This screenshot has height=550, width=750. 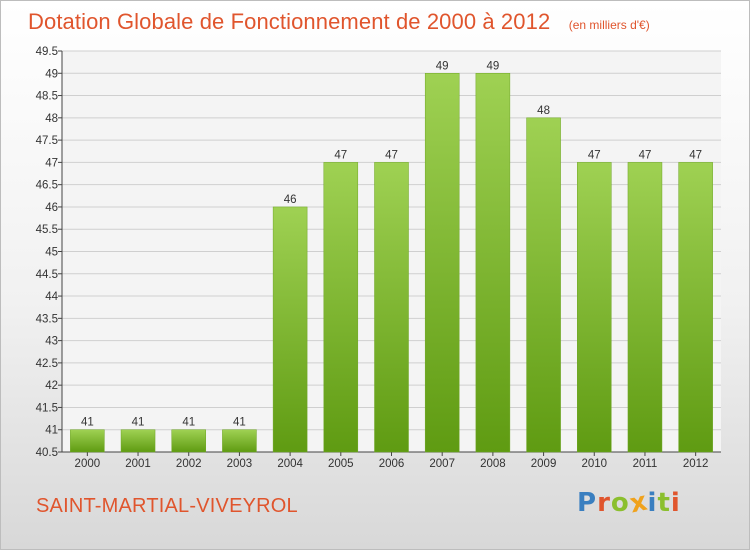 I want to click on y-tick-label: 41.5, so click(x=47, y=408).